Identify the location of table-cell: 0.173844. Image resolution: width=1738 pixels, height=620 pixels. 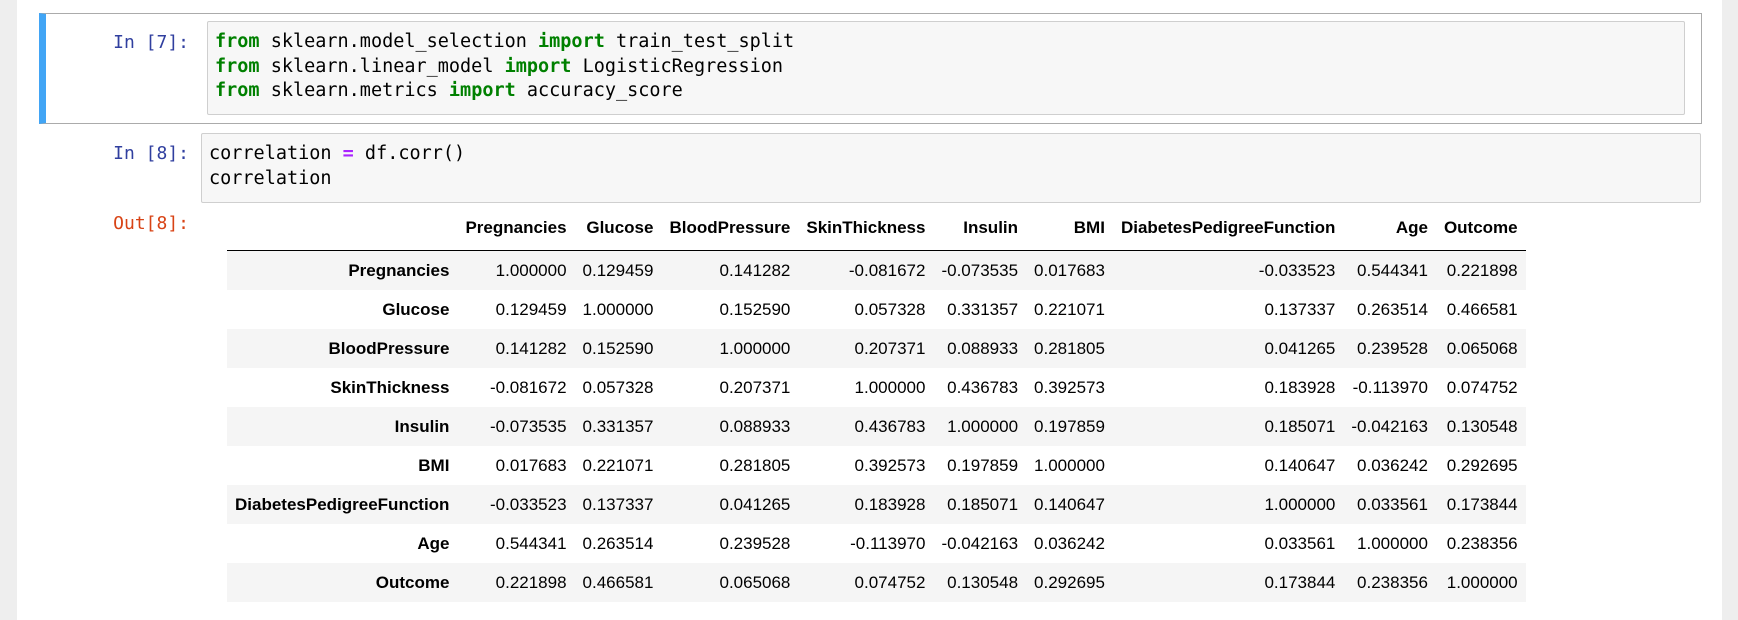
(1300, 582).